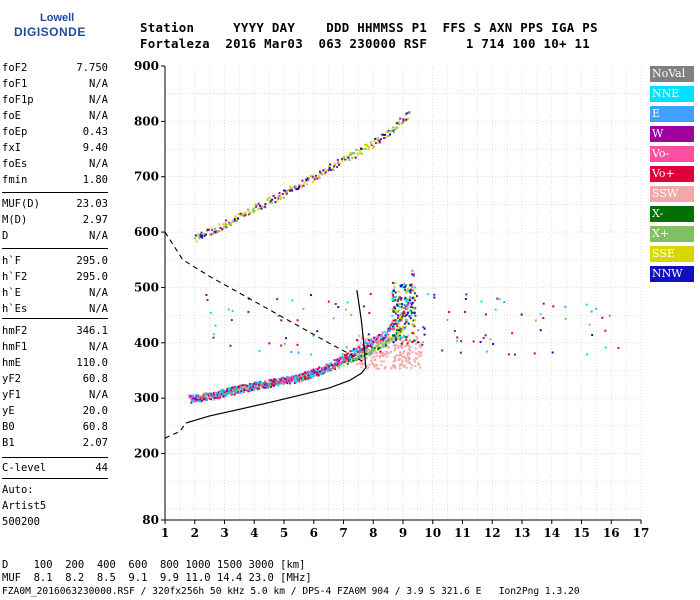  I want to click on param-fof1: foF1 N/A, so click(55, 85).